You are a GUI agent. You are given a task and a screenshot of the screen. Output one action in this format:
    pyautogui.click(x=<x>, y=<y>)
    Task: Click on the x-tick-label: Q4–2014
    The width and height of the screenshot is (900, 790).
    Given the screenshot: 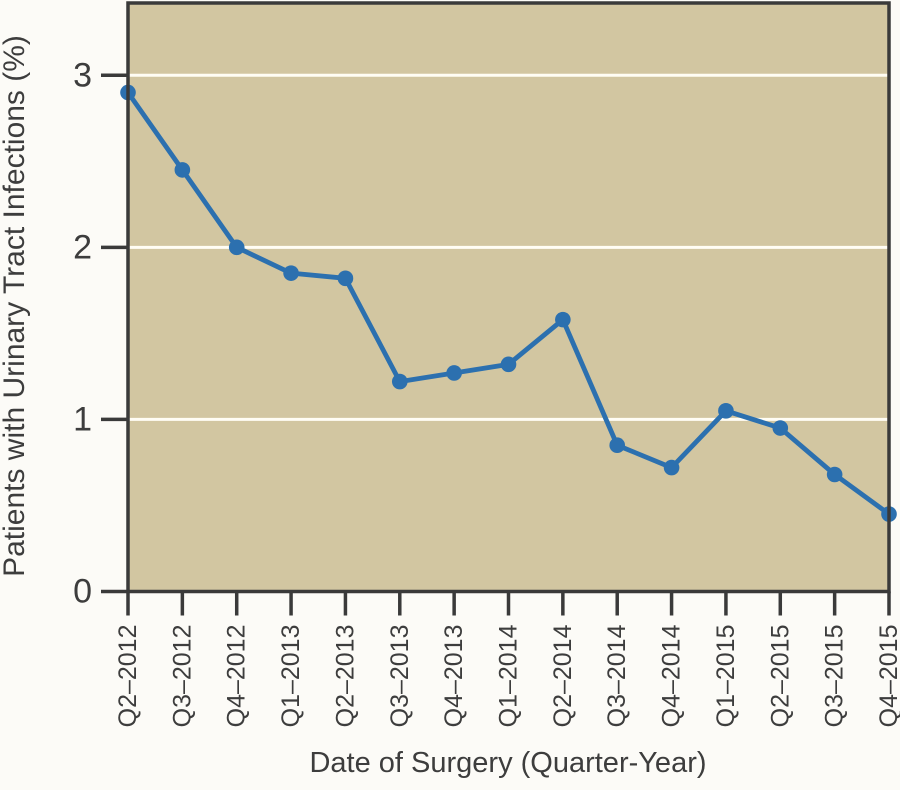 What is the action you would take?
    pyautogui.click(x=672, y=675)
    